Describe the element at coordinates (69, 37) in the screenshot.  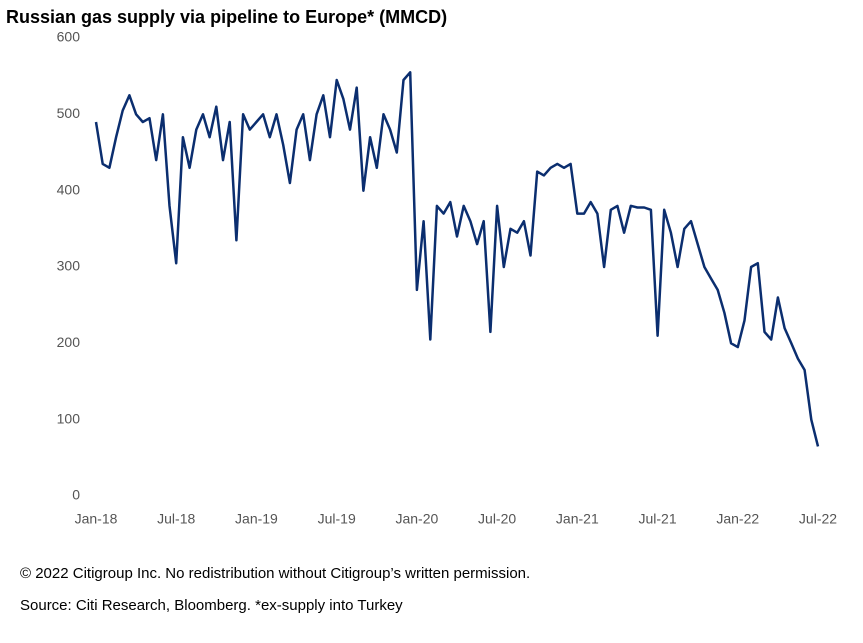
I see `y-tick-label: 600` at that location.